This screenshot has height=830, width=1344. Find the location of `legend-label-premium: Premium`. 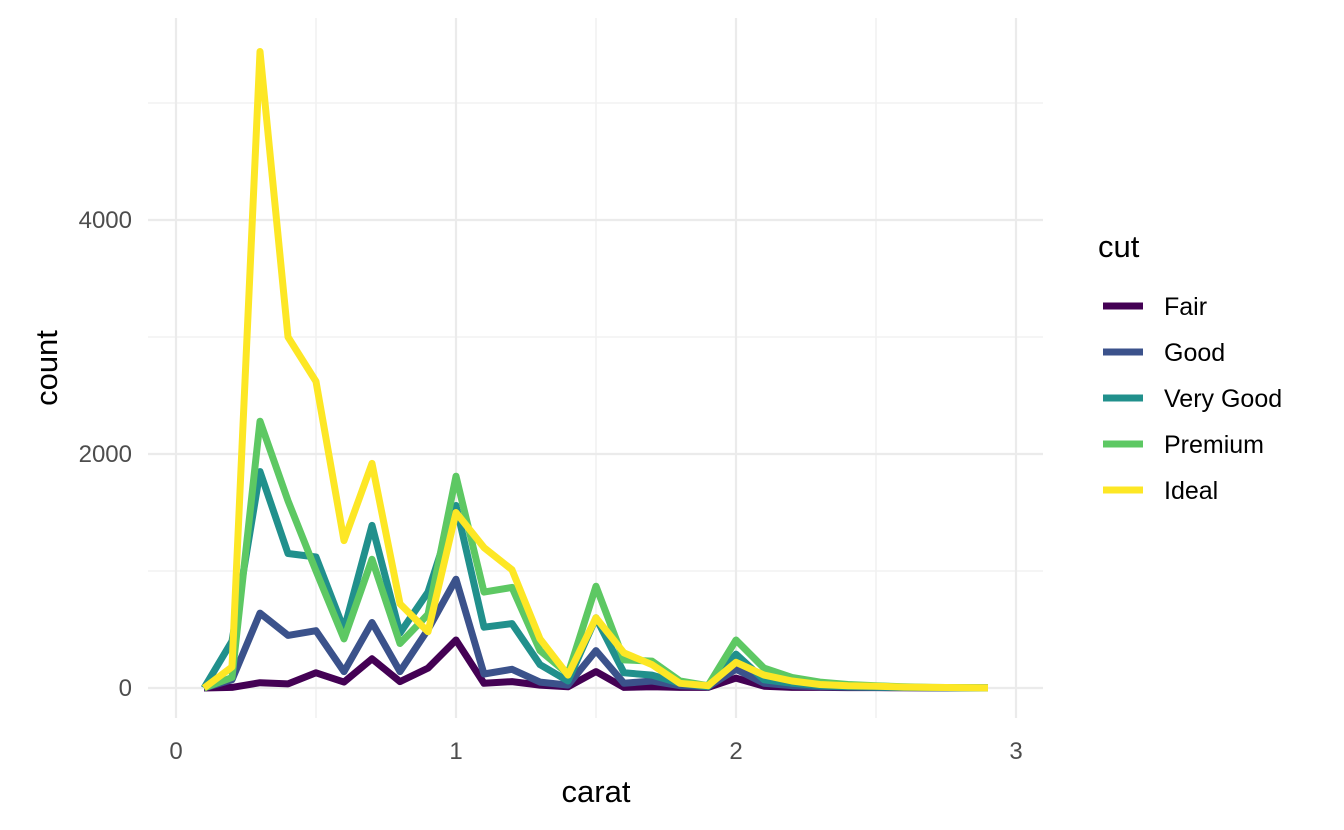

legend-label-premium: Premium is located at coordinates (1214, 445).